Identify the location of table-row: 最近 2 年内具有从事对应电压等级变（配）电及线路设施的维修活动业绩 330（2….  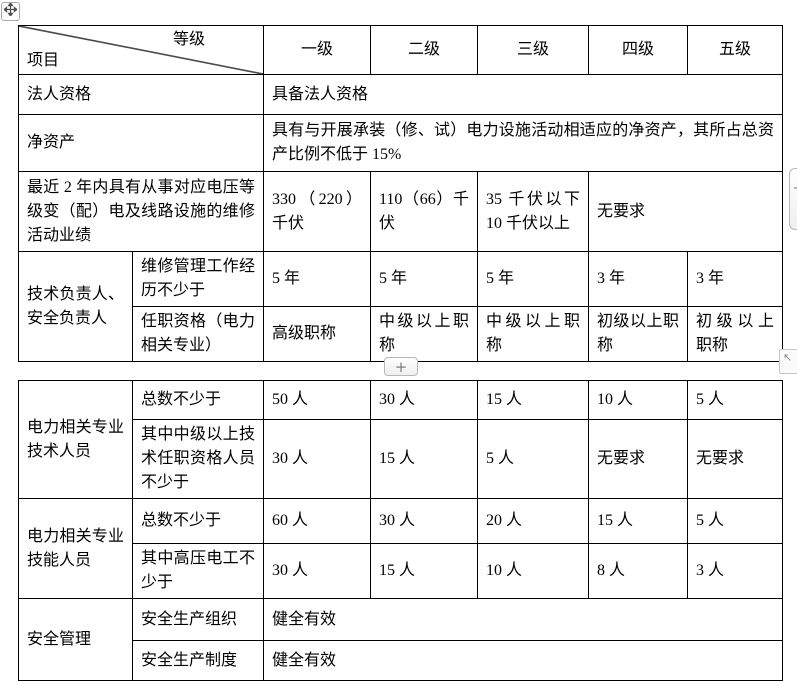
(400, 211).